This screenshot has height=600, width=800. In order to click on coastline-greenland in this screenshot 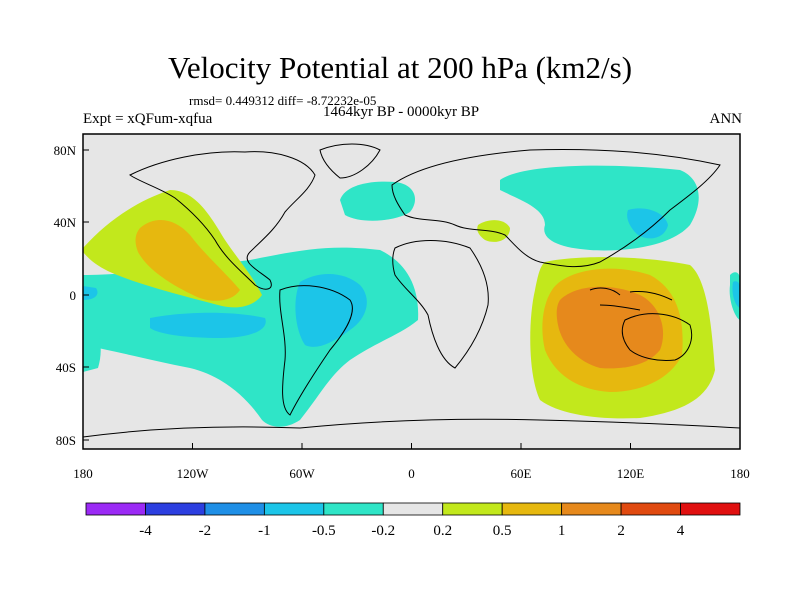, I will do `click(350, 161)`.